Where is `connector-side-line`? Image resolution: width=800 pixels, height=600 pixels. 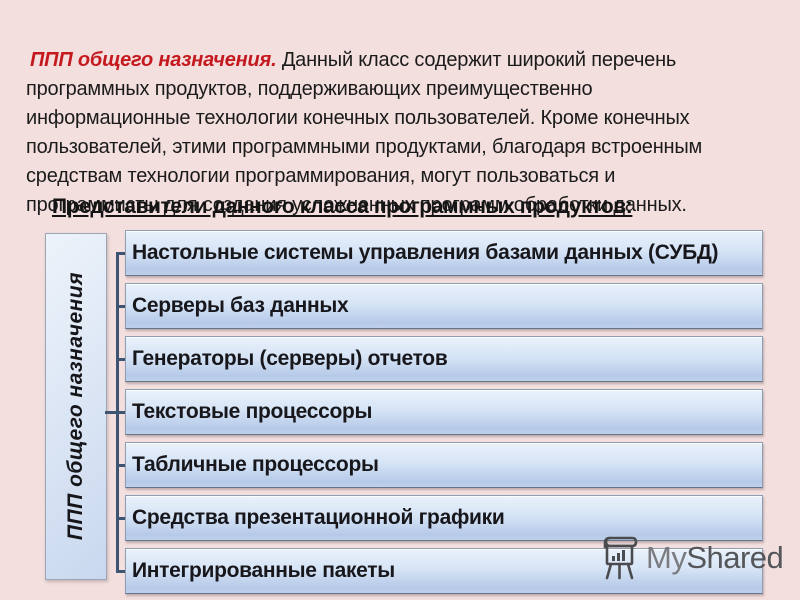
connector-side-line is located at coordinates (111, 412).